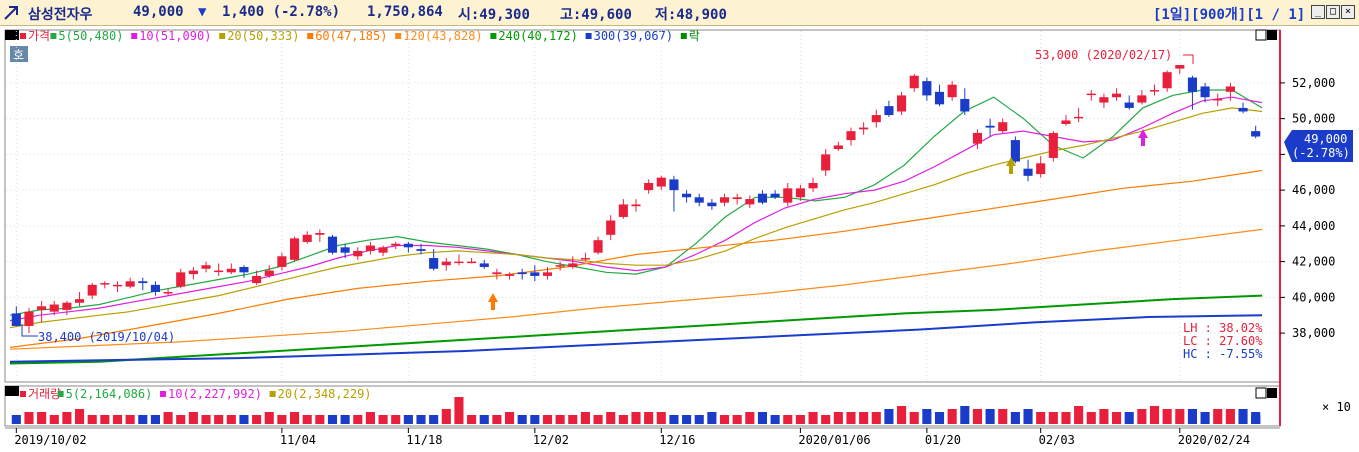  I want to click on volume-legend-item: 10(2,227,992), so click(215, 394).